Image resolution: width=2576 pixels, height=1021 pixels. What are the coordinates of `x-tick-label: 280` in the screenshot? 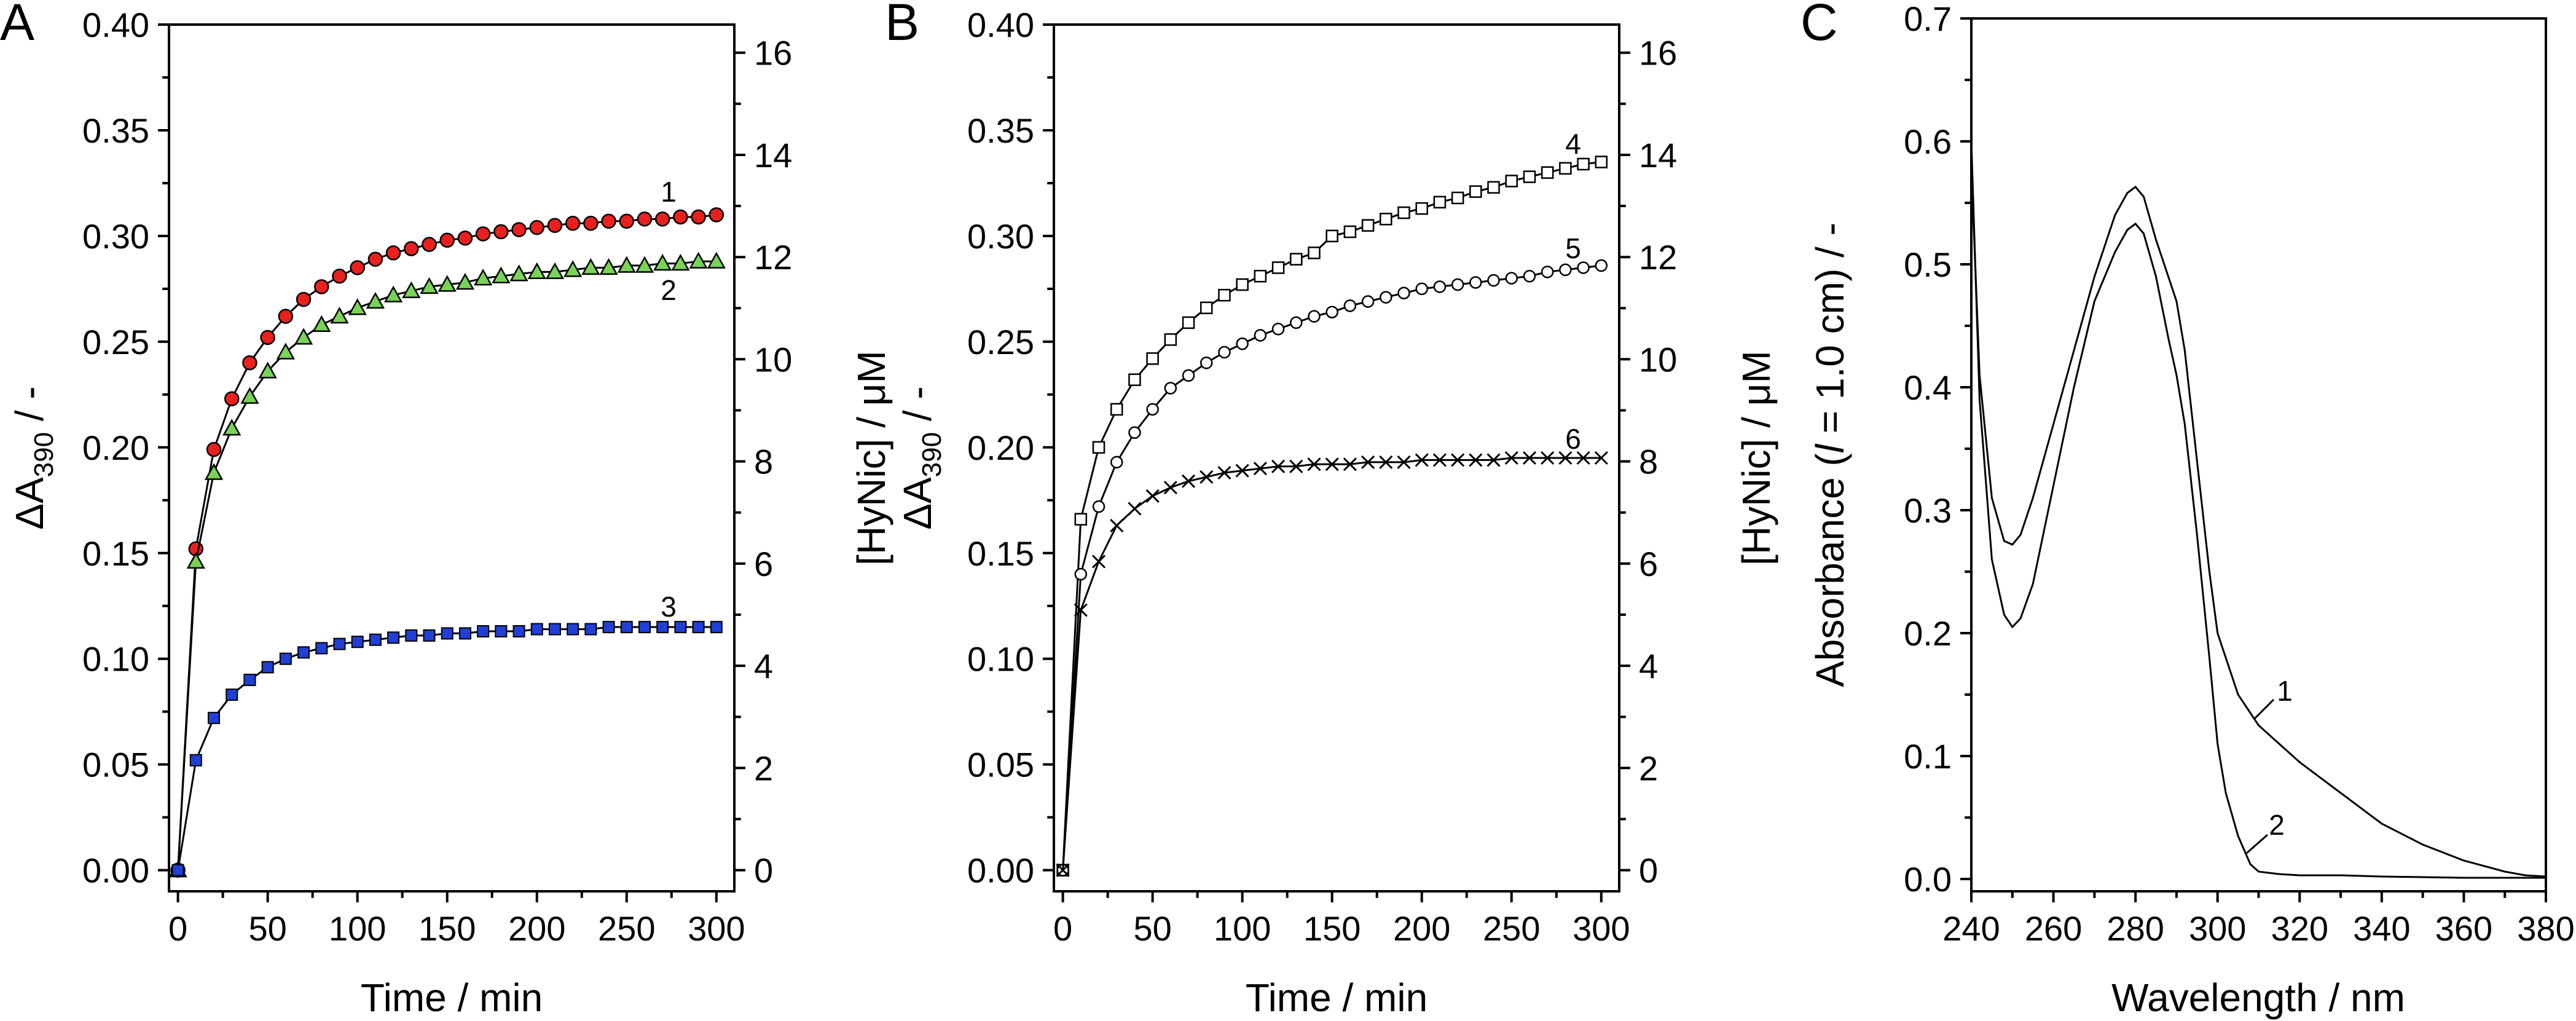 It's located at (2135, 928).